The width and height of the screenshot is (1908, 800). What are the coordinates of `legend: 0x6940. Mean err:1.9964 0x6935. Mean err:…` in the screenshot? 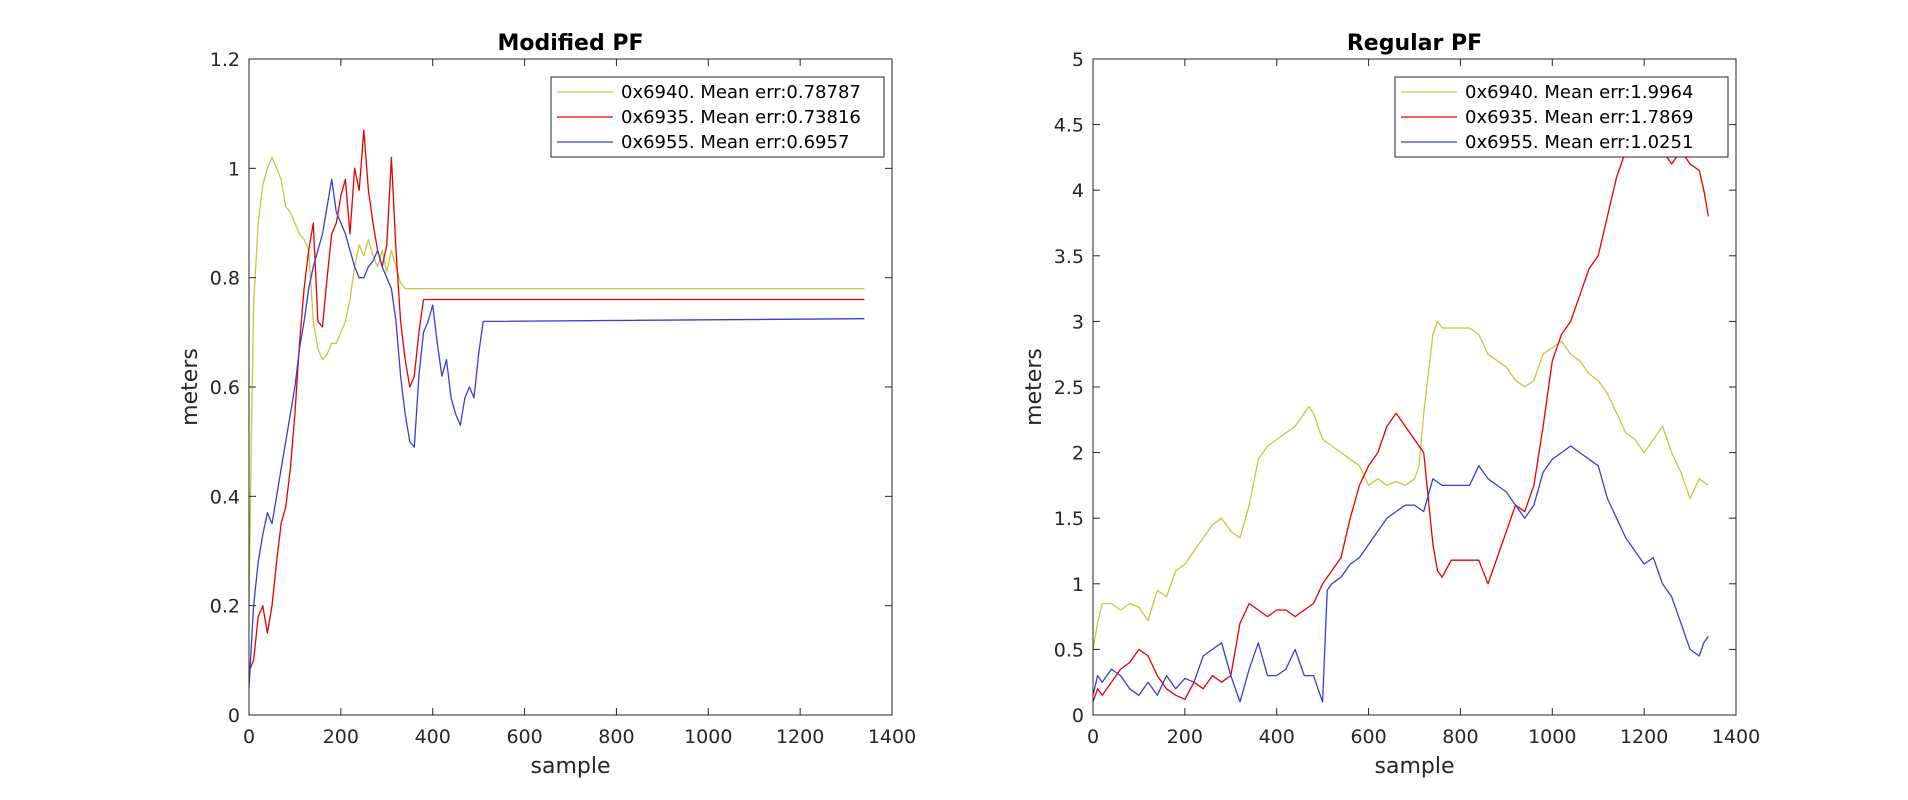 It's located at (1561, 117).